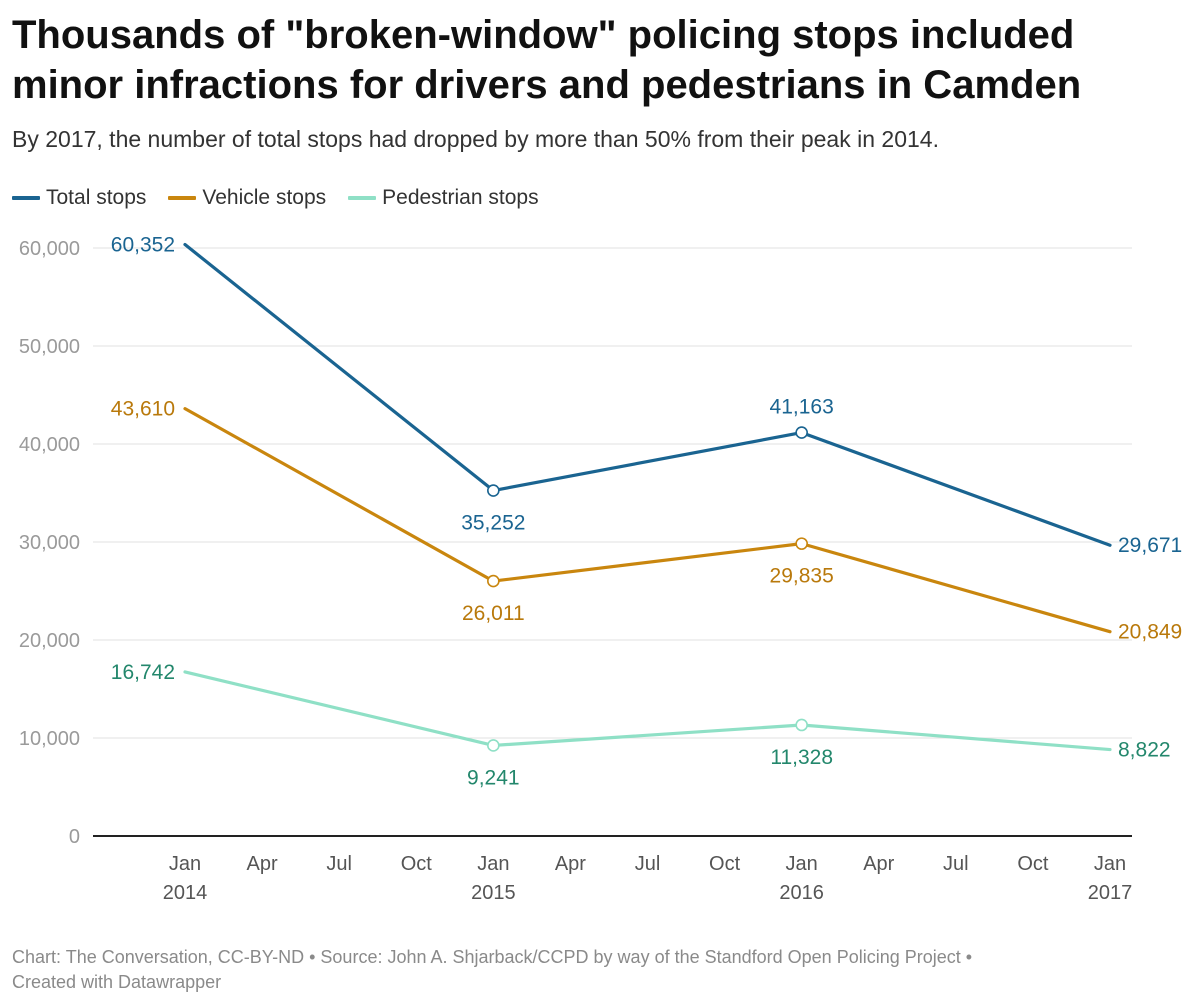 This screenshot has height=1005, width=1200. I want to click on legend-label-total: Total stops, so click(96, 197).